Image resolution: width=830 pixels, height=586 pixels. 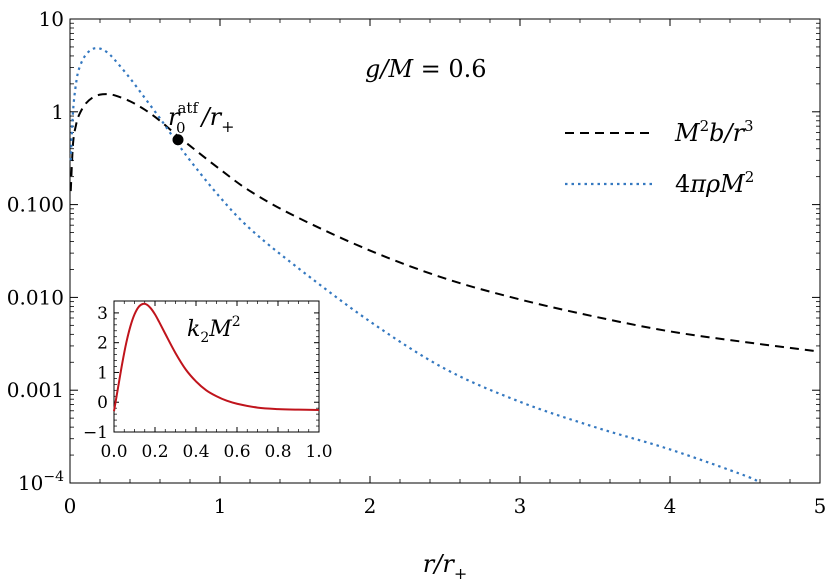 I want to click on x-axis-label: r/r+, so click(x=445, y=566).